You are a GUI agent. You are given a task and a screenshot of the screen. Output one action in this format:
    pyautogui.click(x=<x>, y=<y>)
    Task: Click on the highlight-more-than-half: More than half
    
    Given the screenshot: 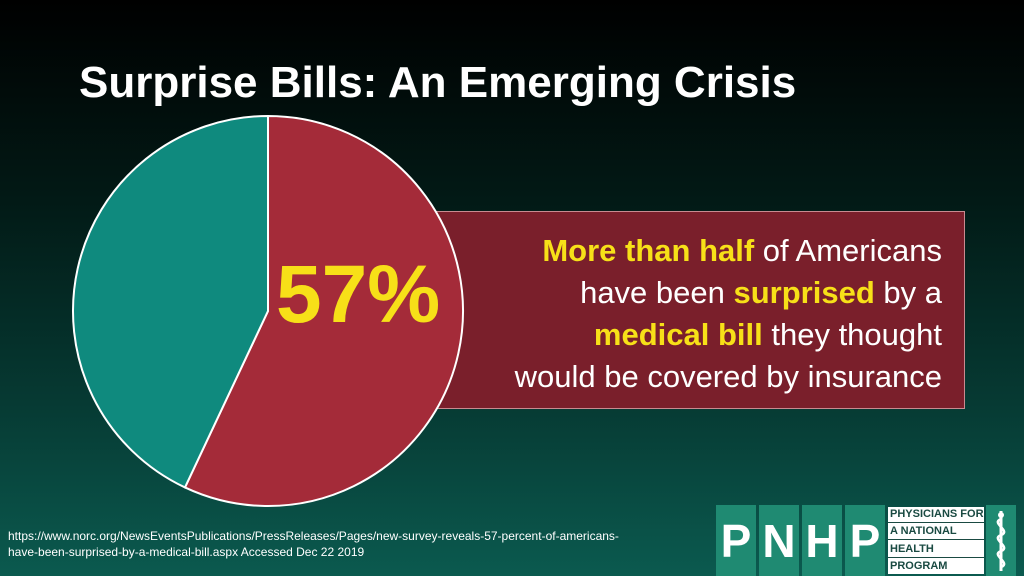 What is the action you would take?
    pyautogui.click(x=648, y=250)
    